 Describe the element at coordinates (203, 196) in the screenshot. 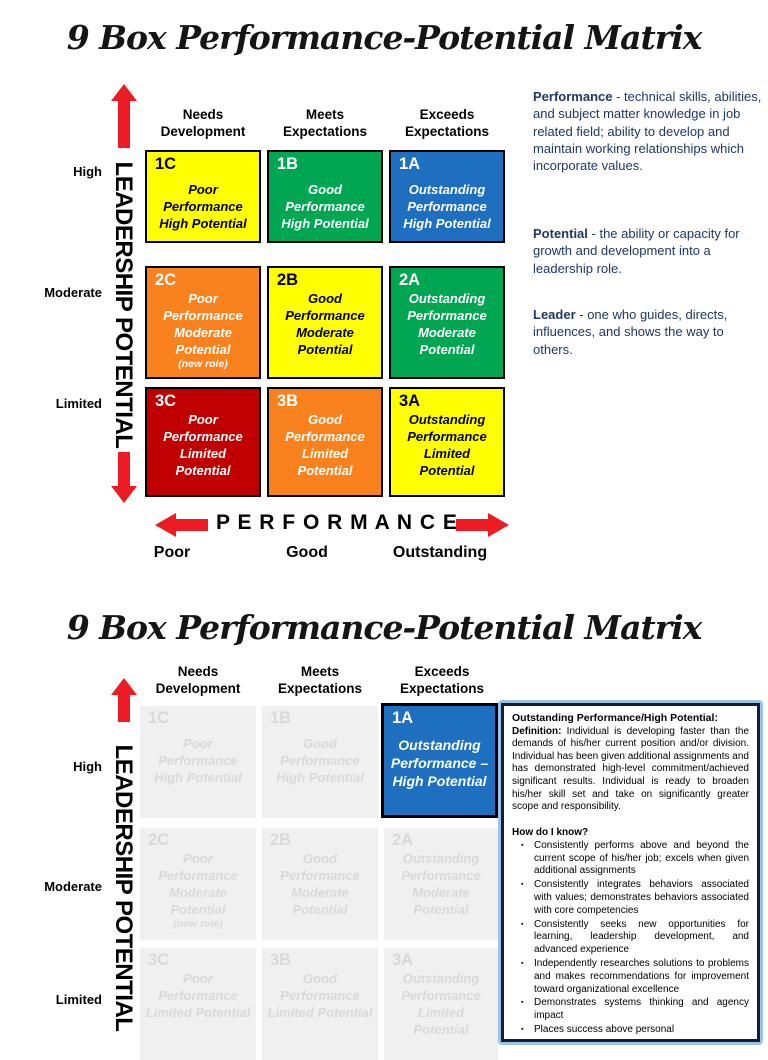

I see `matrix-cell-1C: 1C Poor Performance High Potential` at that location.